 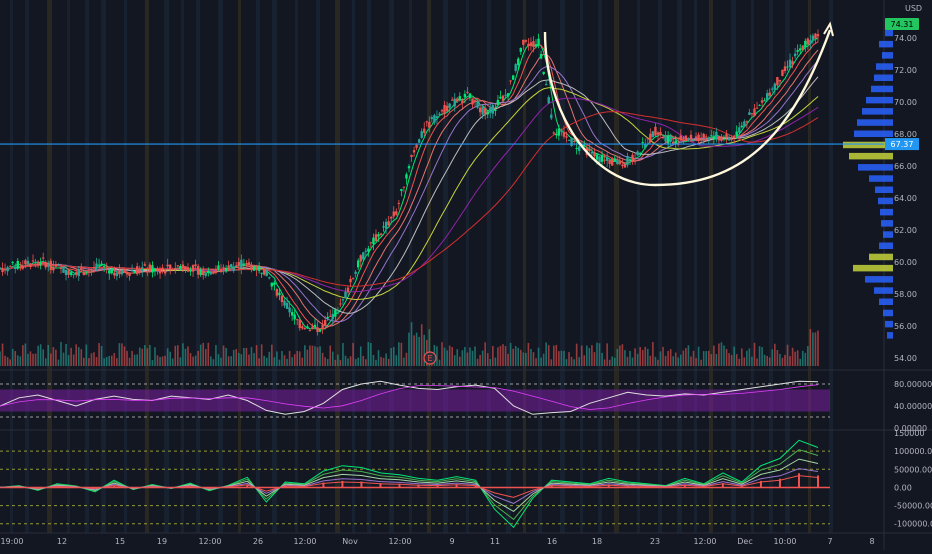 I want to click on price-axis-tick: 60.00, so click(x=905, y=262).